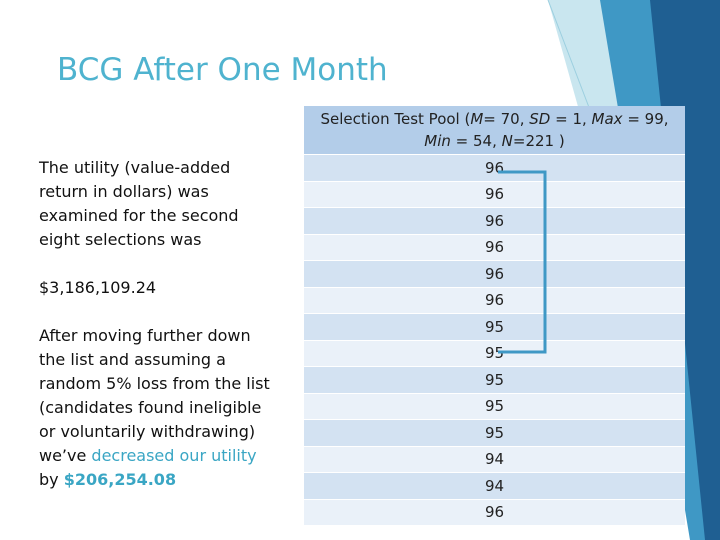 The width and height of the screenshot is (720, 540). What do you see at coordinates (476, 141) in the screenshot?
I see `header-text: = 54,` at bounding box center [476, 141].